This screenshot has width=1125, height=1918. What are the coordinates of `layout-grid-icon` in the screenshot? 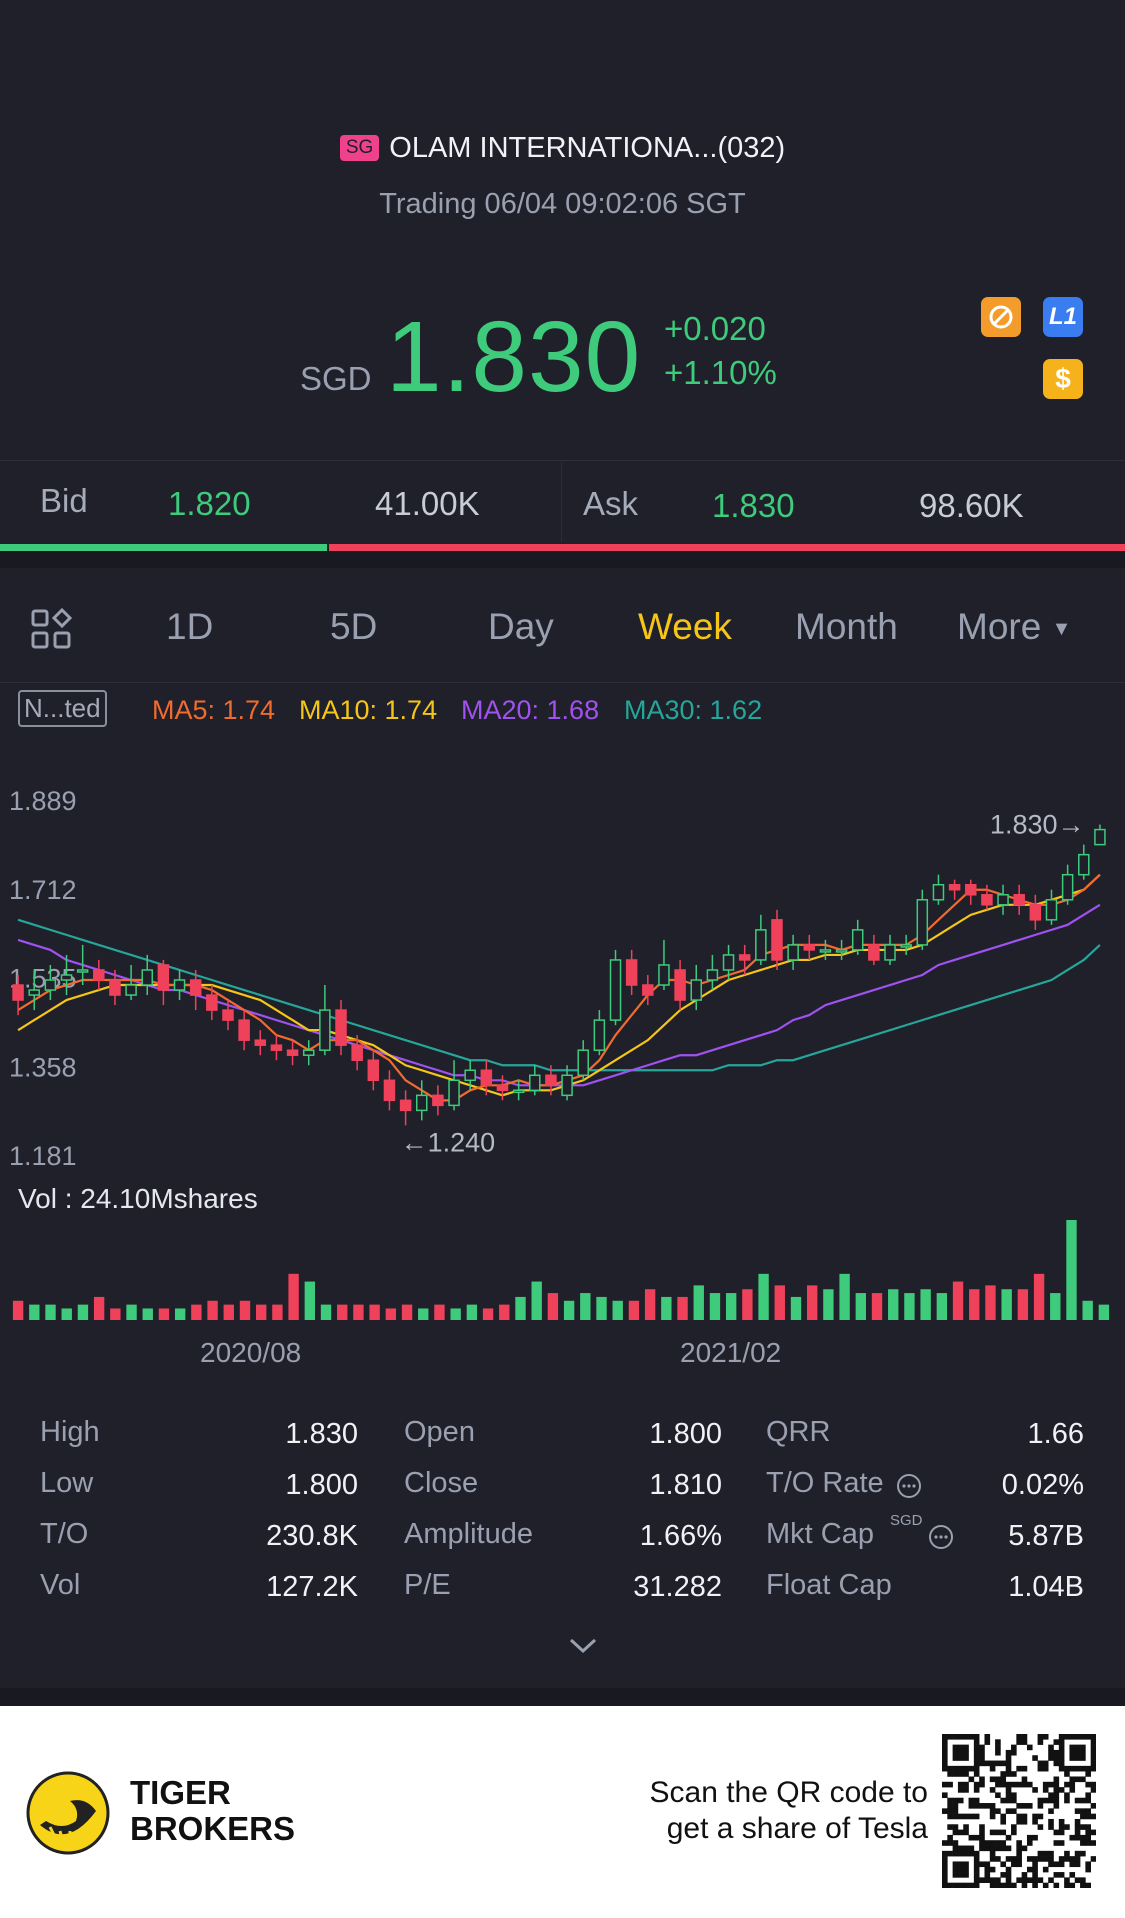 It's located at (51, 631).